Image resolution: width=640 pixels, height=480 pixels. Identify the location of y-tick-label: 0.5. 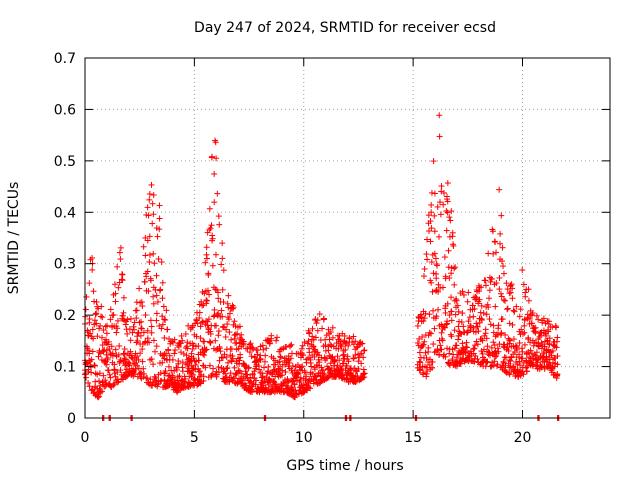
(65, 162).